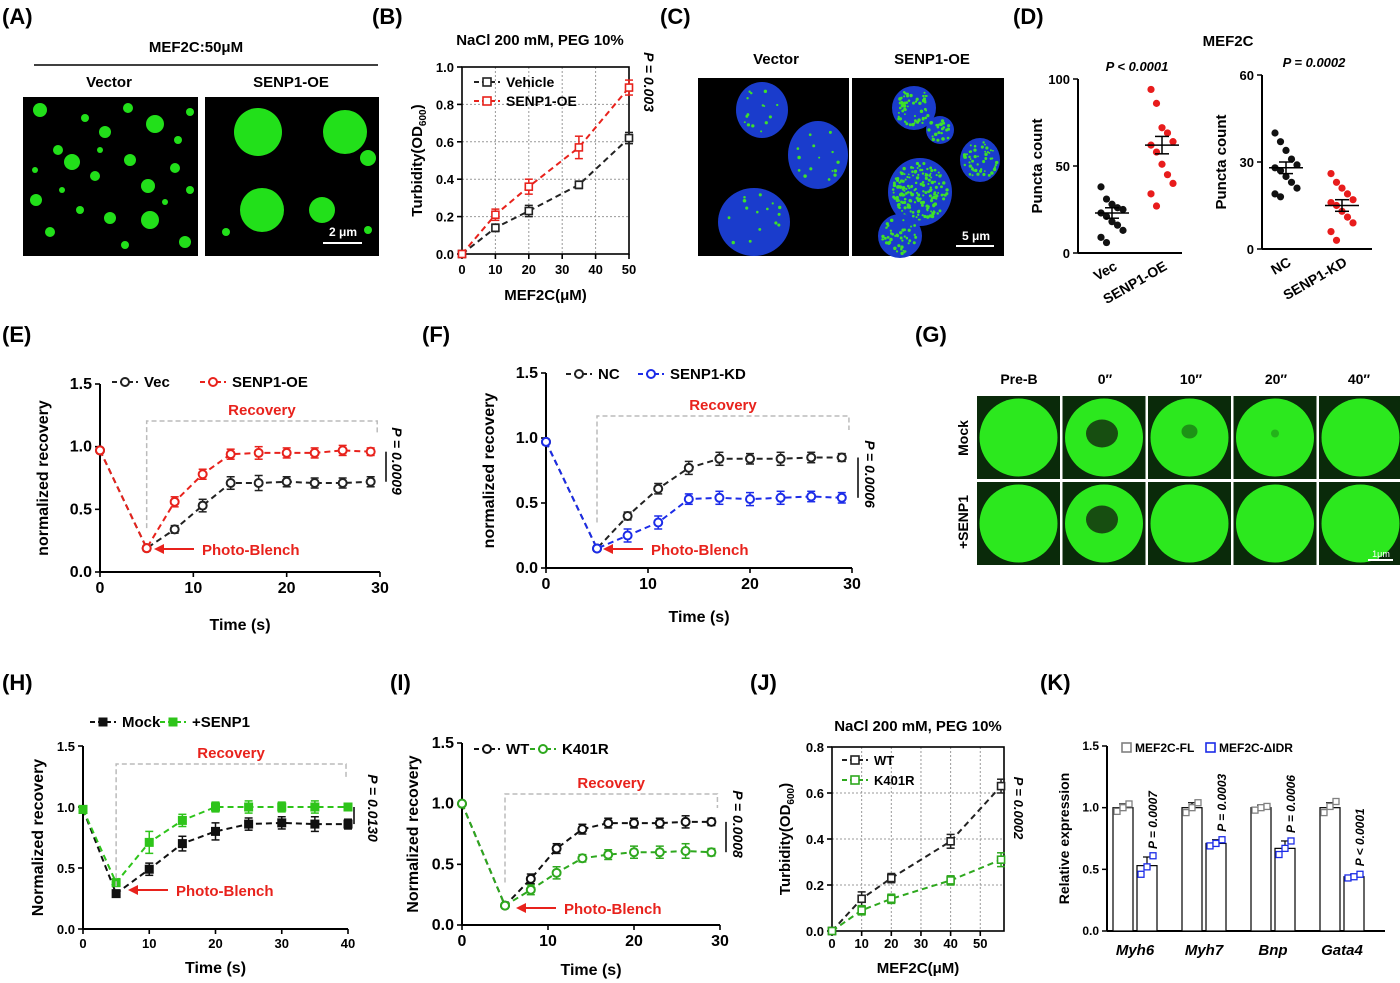 The width and height of the screenshot is (1400, 983). Describe the element at coordinates (1247, 75) in the screenshot. I see `y-tick-label: 60` at that location.